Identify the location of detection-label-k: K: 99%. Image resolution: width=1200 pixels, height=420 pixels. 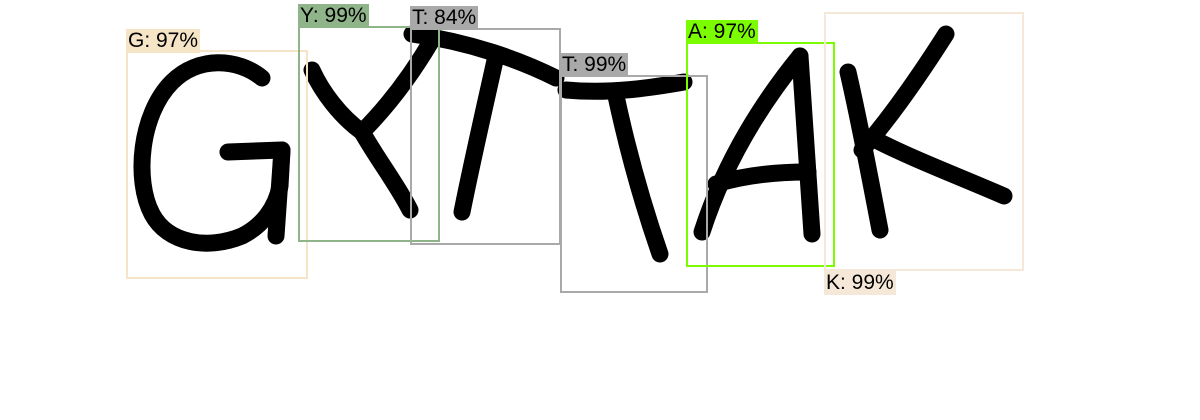
(860, 283).